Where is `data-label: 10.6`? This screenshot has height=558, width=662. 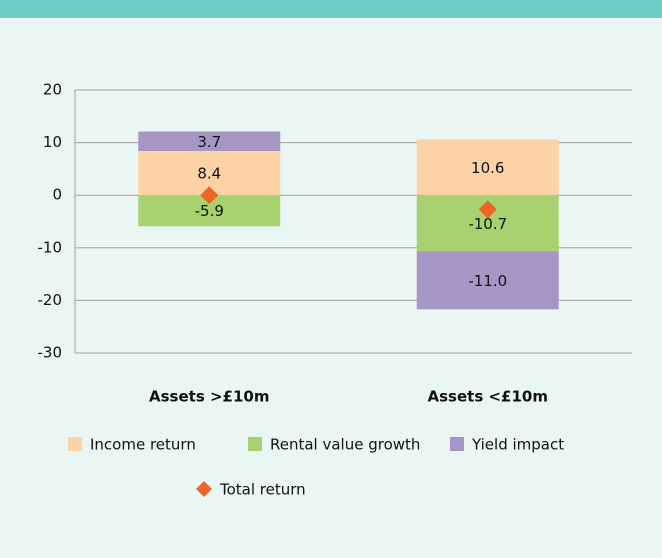
data-label: 10.6 is located at coordinates (487, 168).